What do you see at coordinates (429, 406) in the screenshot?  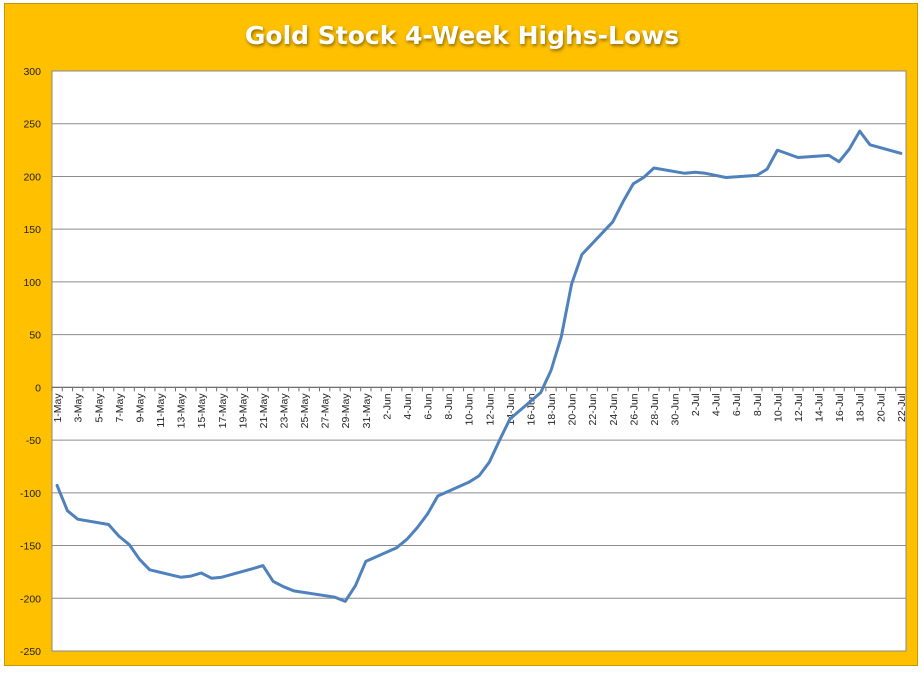 I see `x-tick-label: 6-Jun` at bounding box center [429, 406].